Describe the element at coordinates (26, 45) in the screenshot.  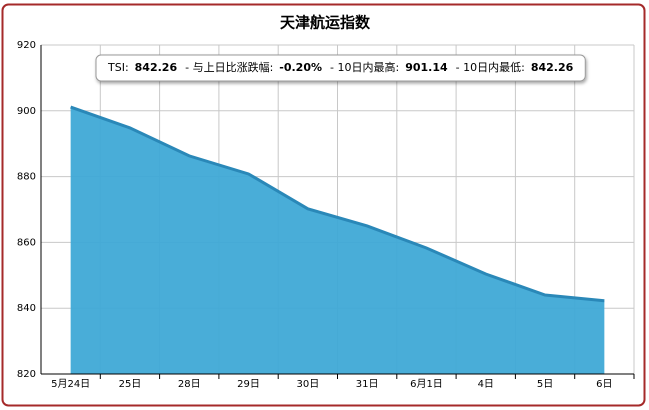
I see `y-tick-label: 920` at that location.